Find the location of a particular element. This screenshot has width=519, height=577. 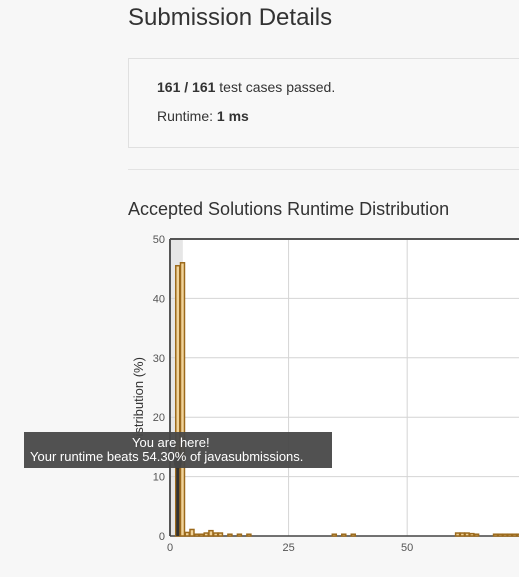

y-tick-label: 50 is located at coordinates (159, 240).